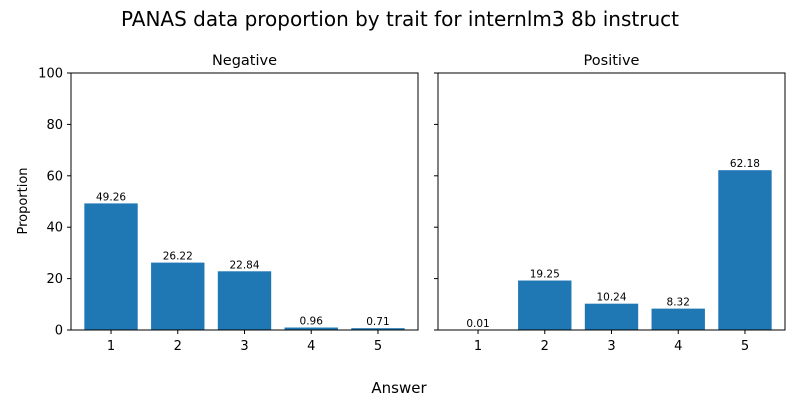 This screenshot has width=800, height=400. What do you see at coordinates (59, 331) in the screenshot?
I see `y-tick-label: 0` at bounding box center [59, 331].